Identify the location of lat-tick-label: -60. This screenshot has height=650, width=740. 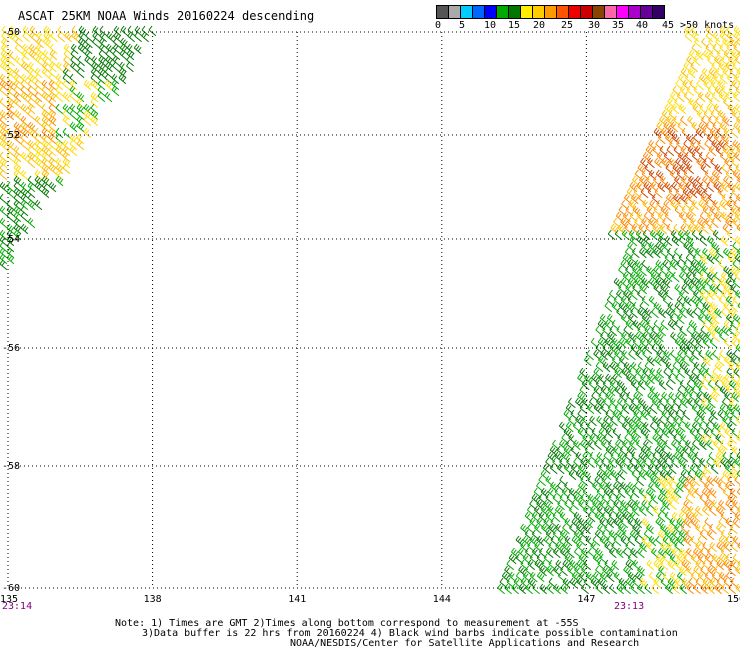
(11, 588).